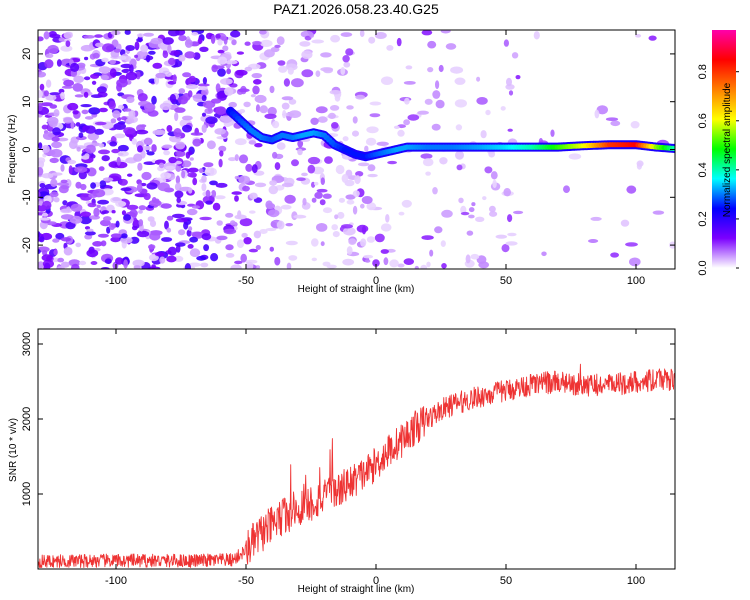 This screenshot has width=750, height=600. Describe the element at coordinates (116, 281) in the screenshot. I see `x-tick-label: -100` at that location.